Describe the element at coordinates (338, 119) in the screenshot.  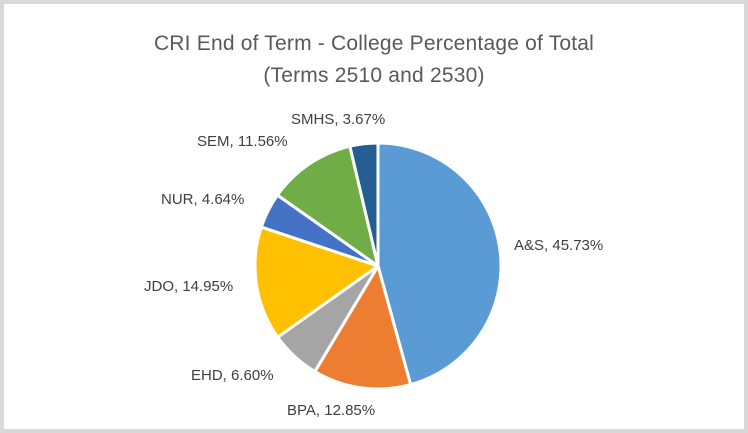
I see `data-label-smhs: SMHS, 3.67%` at that location.